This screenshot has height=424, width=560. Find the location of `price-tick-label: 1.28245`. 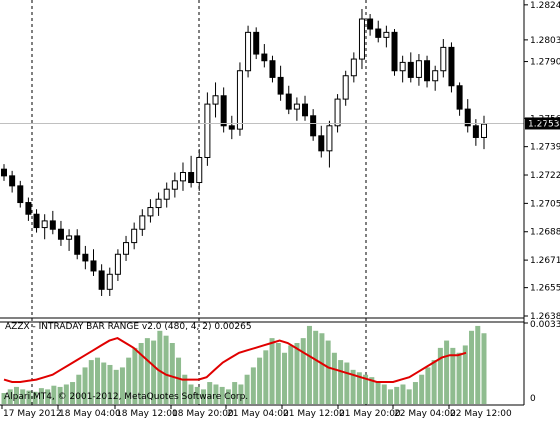

price-tick-label: 1.28245 is located at coordinates (545, 6).